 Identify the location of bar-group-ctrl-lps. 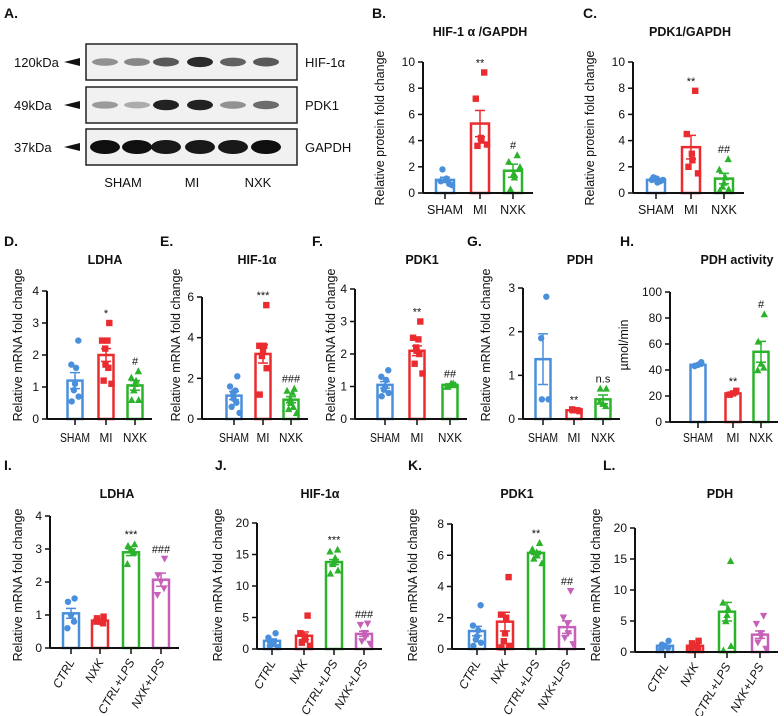
(727, 605).